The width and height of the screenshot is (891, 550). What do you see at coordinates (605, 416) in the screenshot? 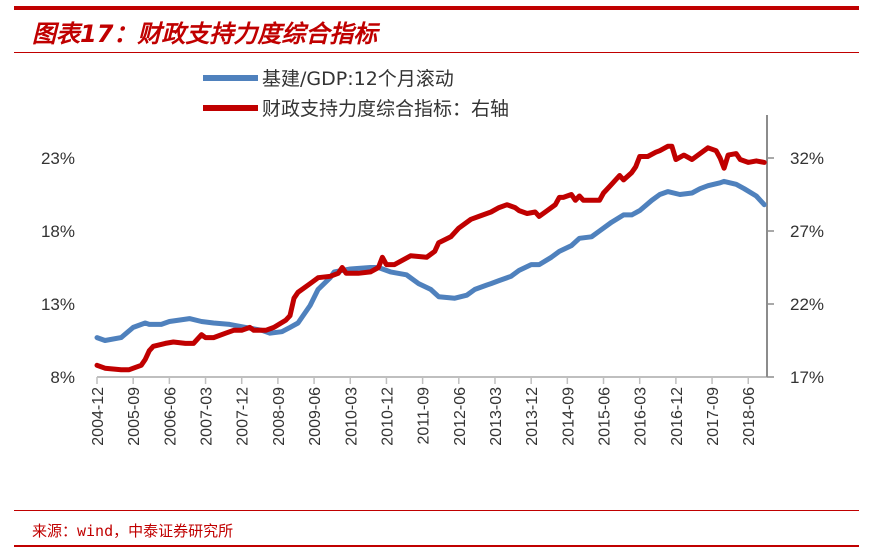
I see `x-tick-label: 2015-06` at bounding box center [605, 416].